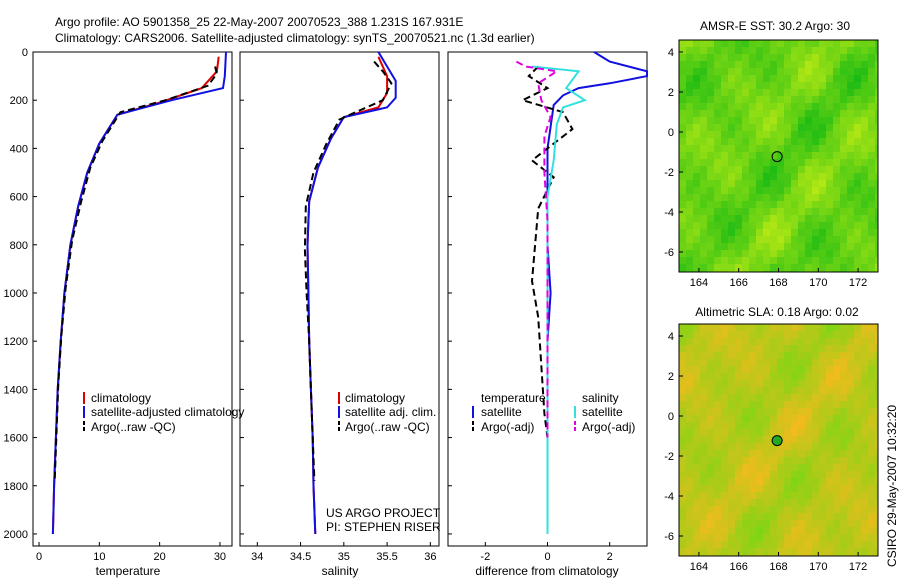 The width and height of the screenshot is (900, 580). I want to click on y-tick-label: -6, so click(669, 537).